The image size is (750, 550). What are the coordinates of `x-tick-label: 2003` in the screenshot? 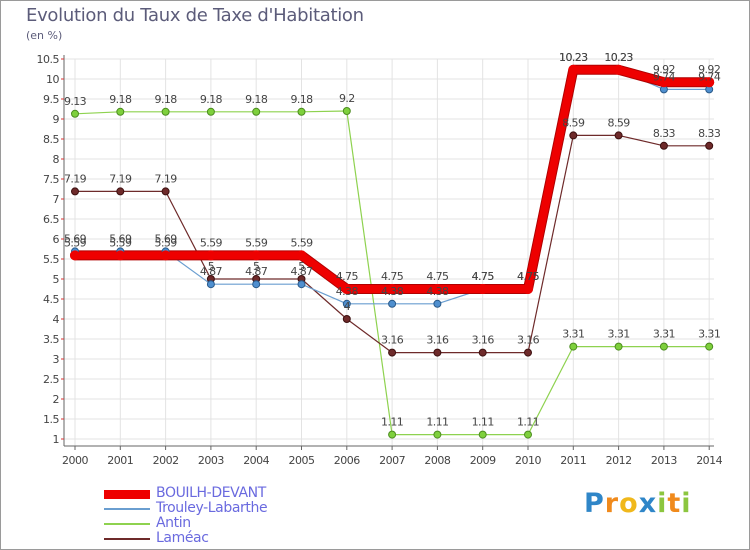 It's located at (211, 460).